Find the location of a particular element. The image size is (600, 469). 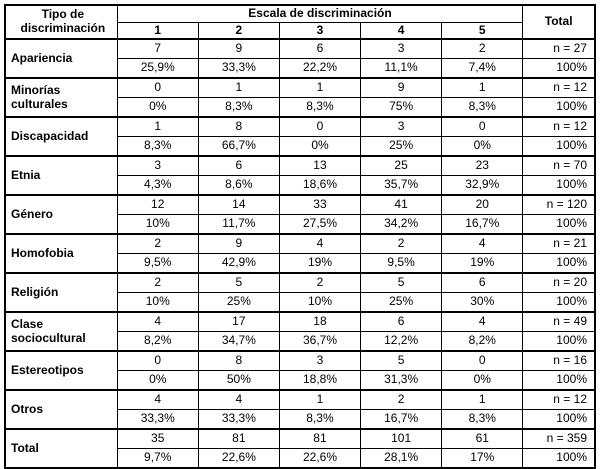

row-label: Otros is located at coordinates (61, 409).